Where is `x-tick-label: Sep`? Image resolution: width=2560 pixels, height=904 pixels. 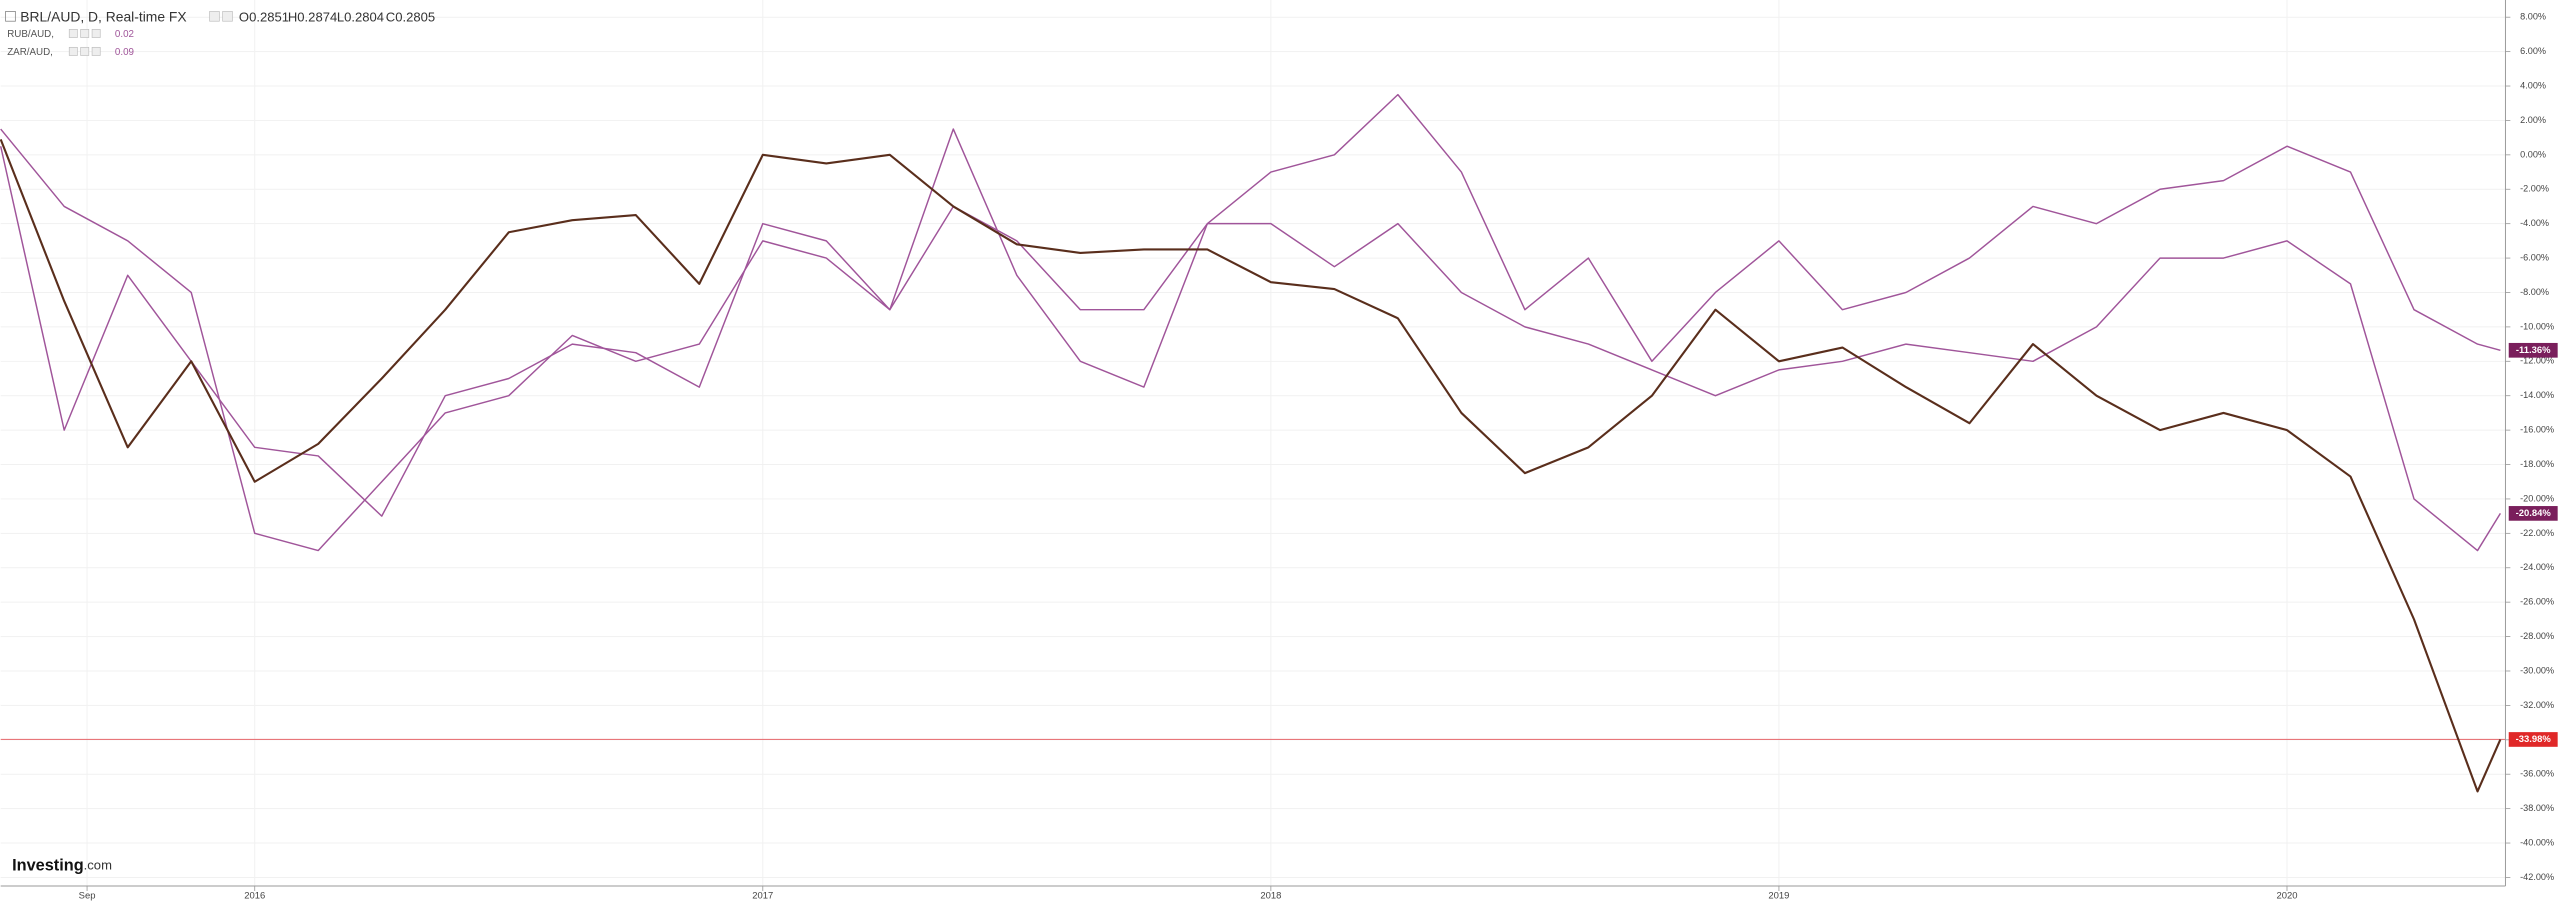 x-tick-label: Sep is located at coordinates (87, 895).